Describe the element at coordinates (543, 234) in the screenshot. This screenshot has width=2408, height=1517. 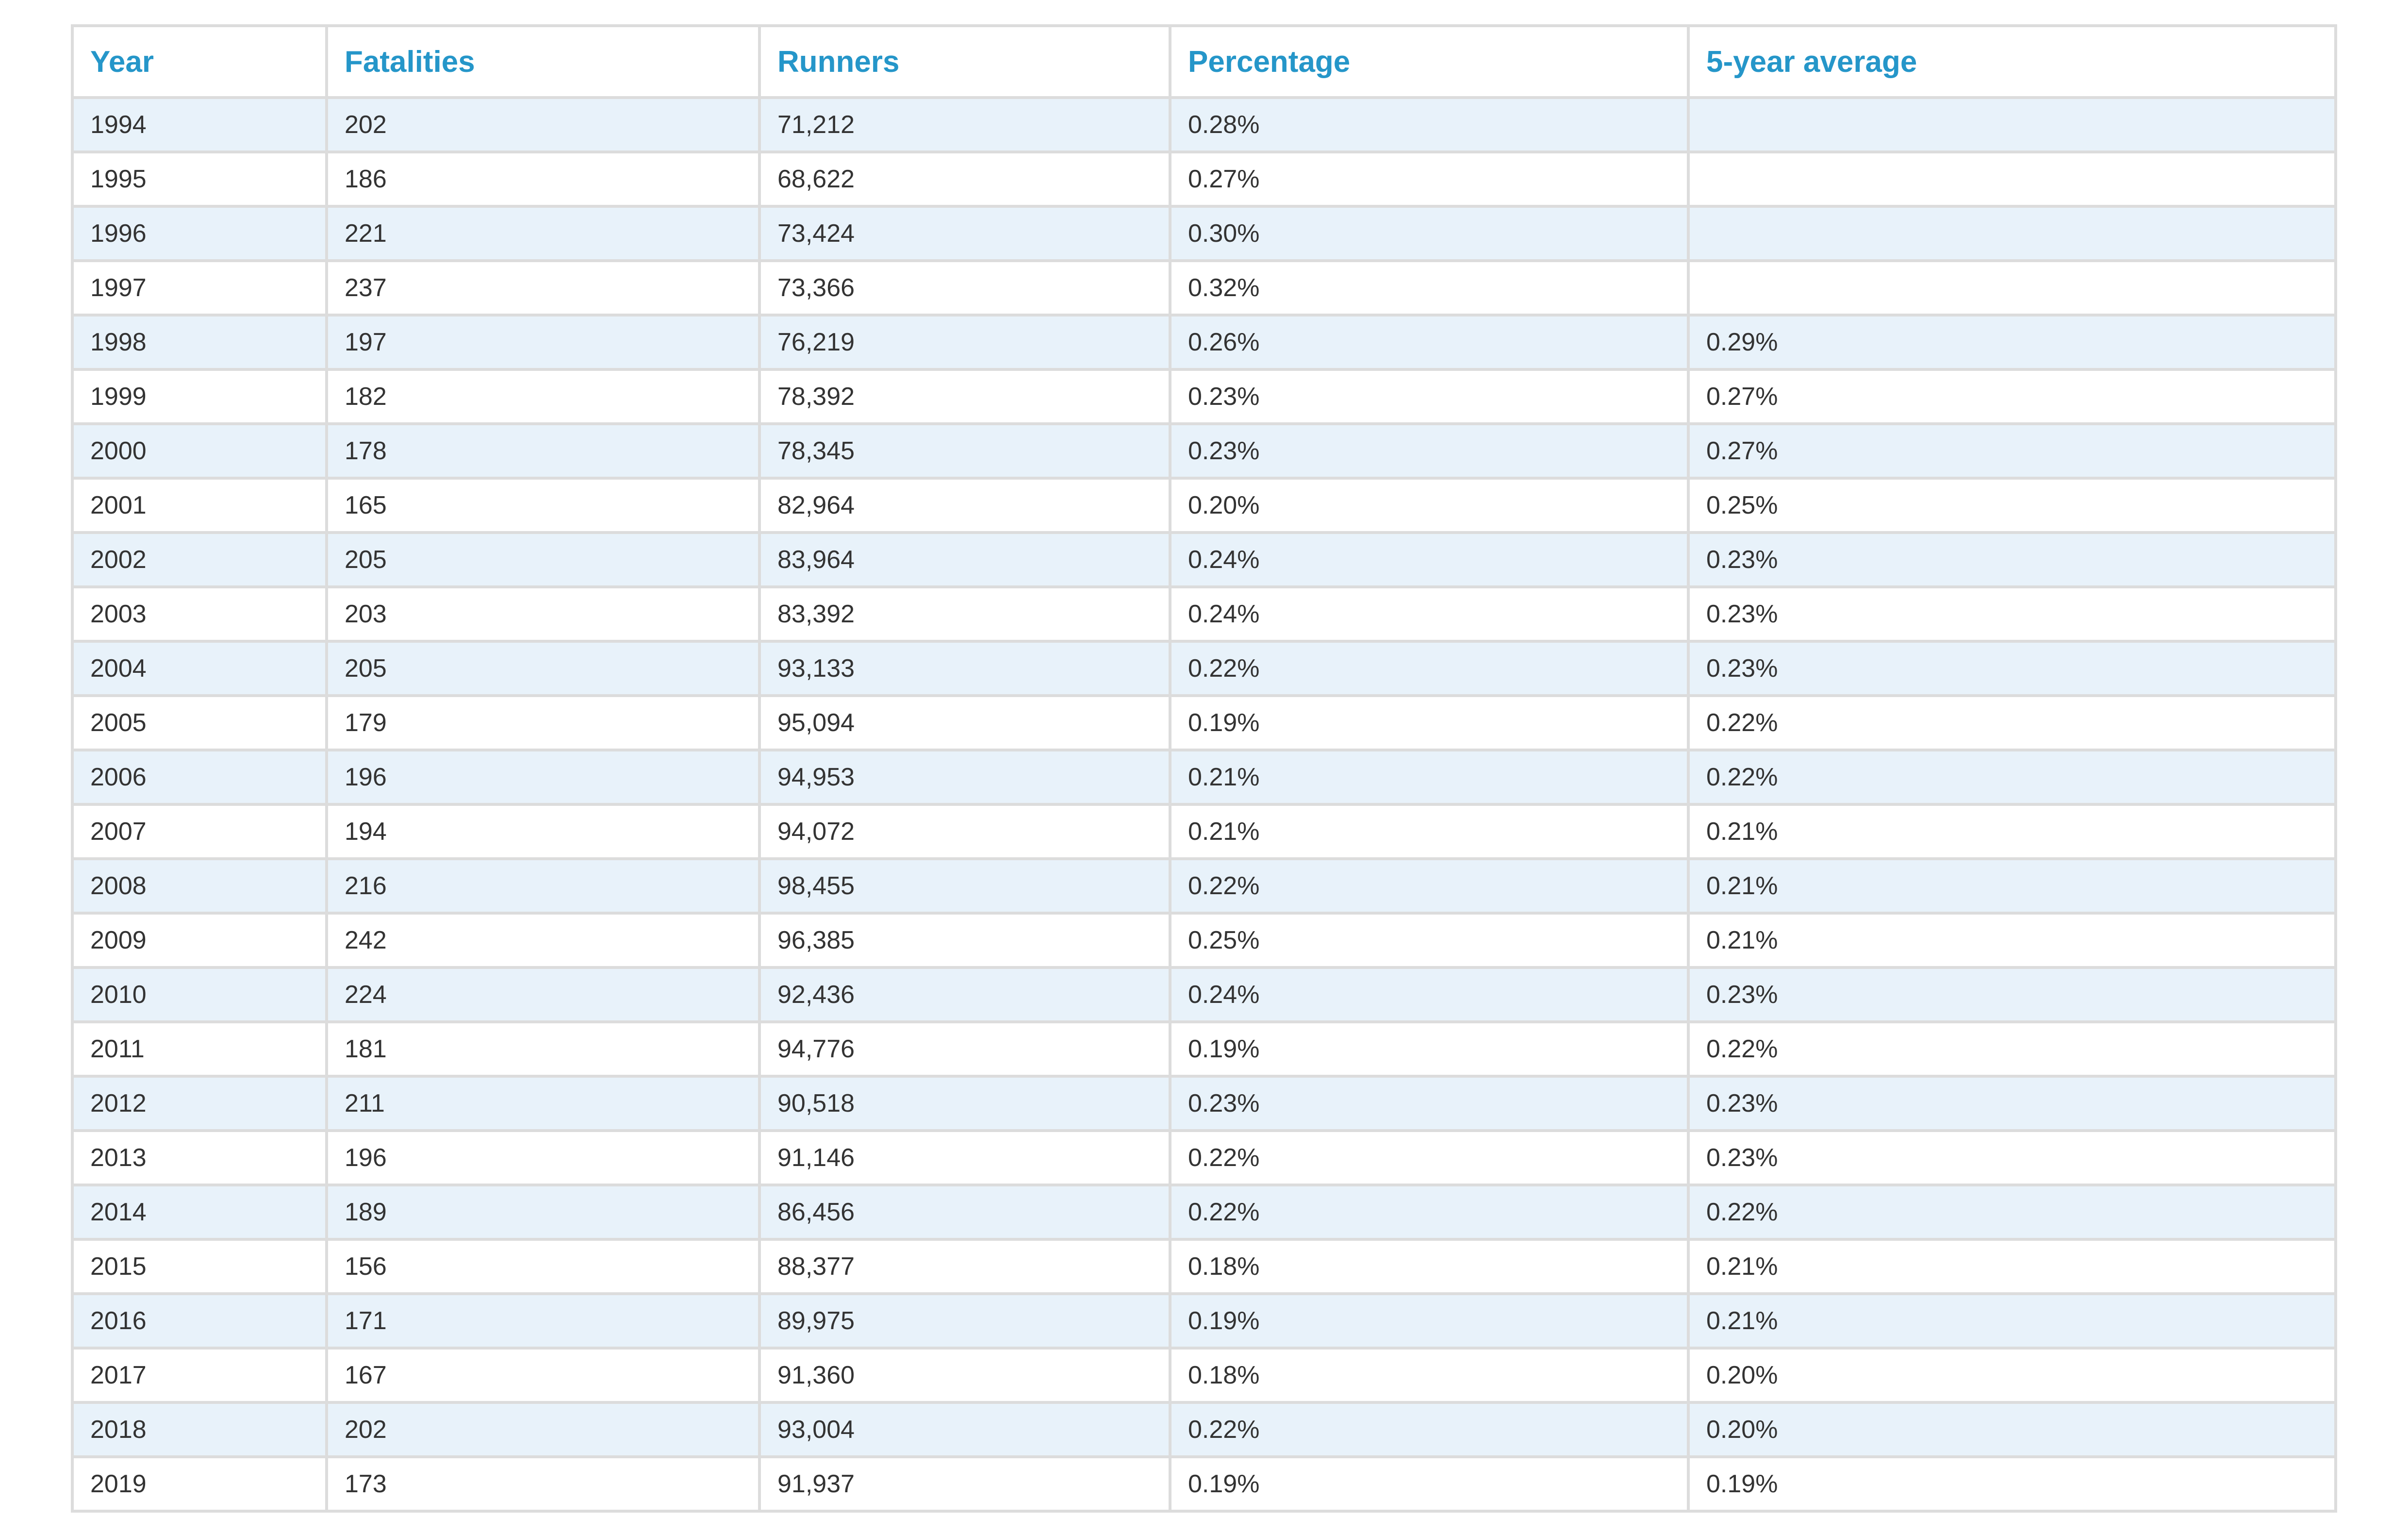
I see `fatalities-cell: 221` at that location.